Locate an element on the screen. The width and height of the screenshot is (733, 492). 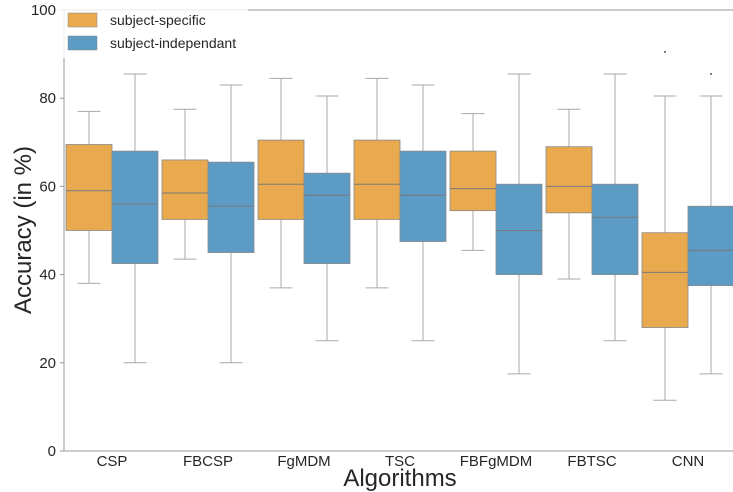
outlier-cnn-subject-specific is located at coordinates (665, 51).